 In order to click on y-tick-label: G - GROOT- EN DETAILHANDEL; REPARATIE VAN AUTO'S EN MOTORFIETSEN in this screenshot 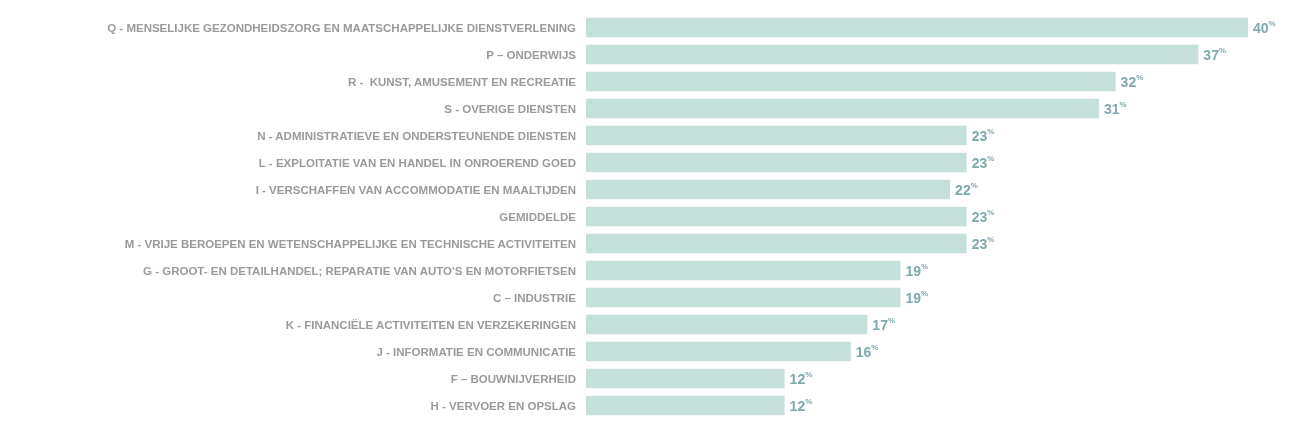, I will do `click(359, 270)`.